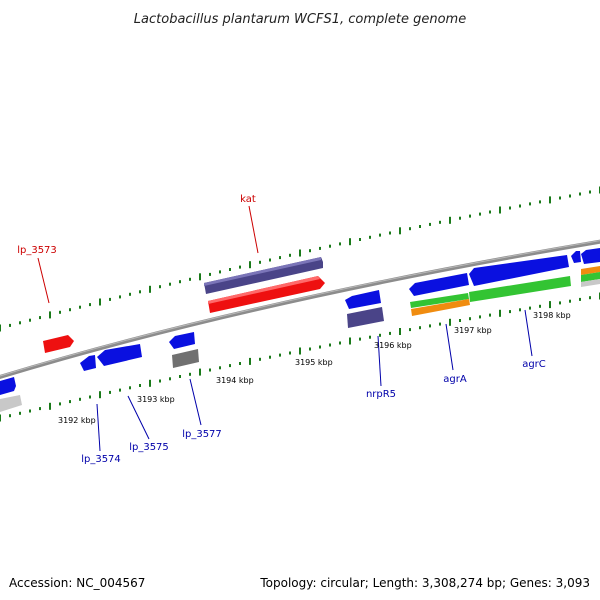  What do you see at coordinates (473, 330) in the screenshot?
I see `tick-label-3197: 3197 kbp` at bounding box center [473, 330].